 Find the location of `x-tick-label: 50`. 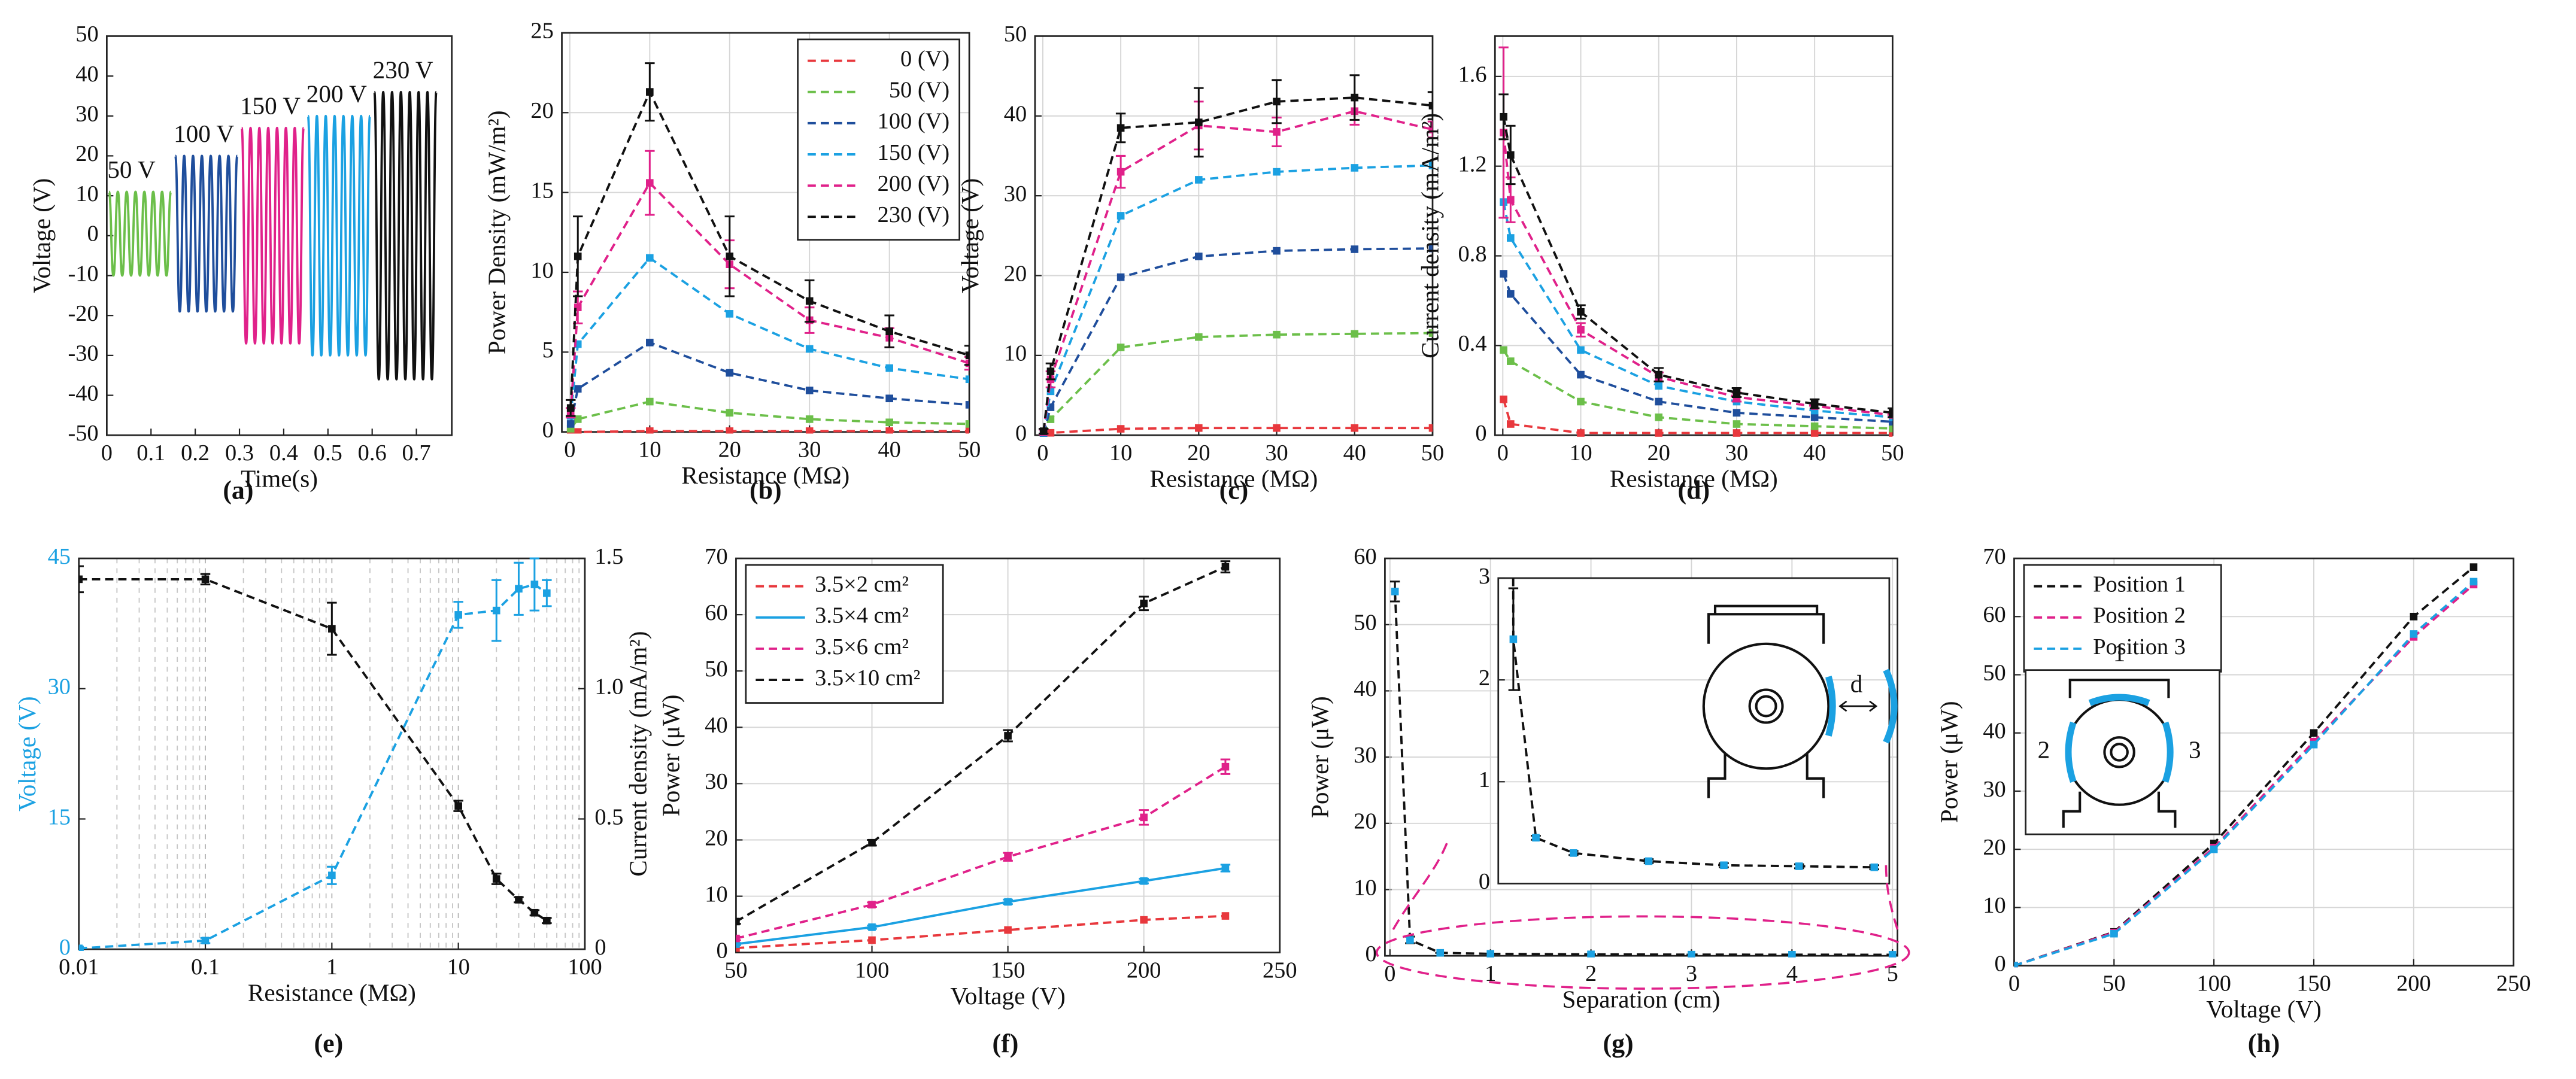

x-tick-label: 50 is located at coordinates (1432, 453).